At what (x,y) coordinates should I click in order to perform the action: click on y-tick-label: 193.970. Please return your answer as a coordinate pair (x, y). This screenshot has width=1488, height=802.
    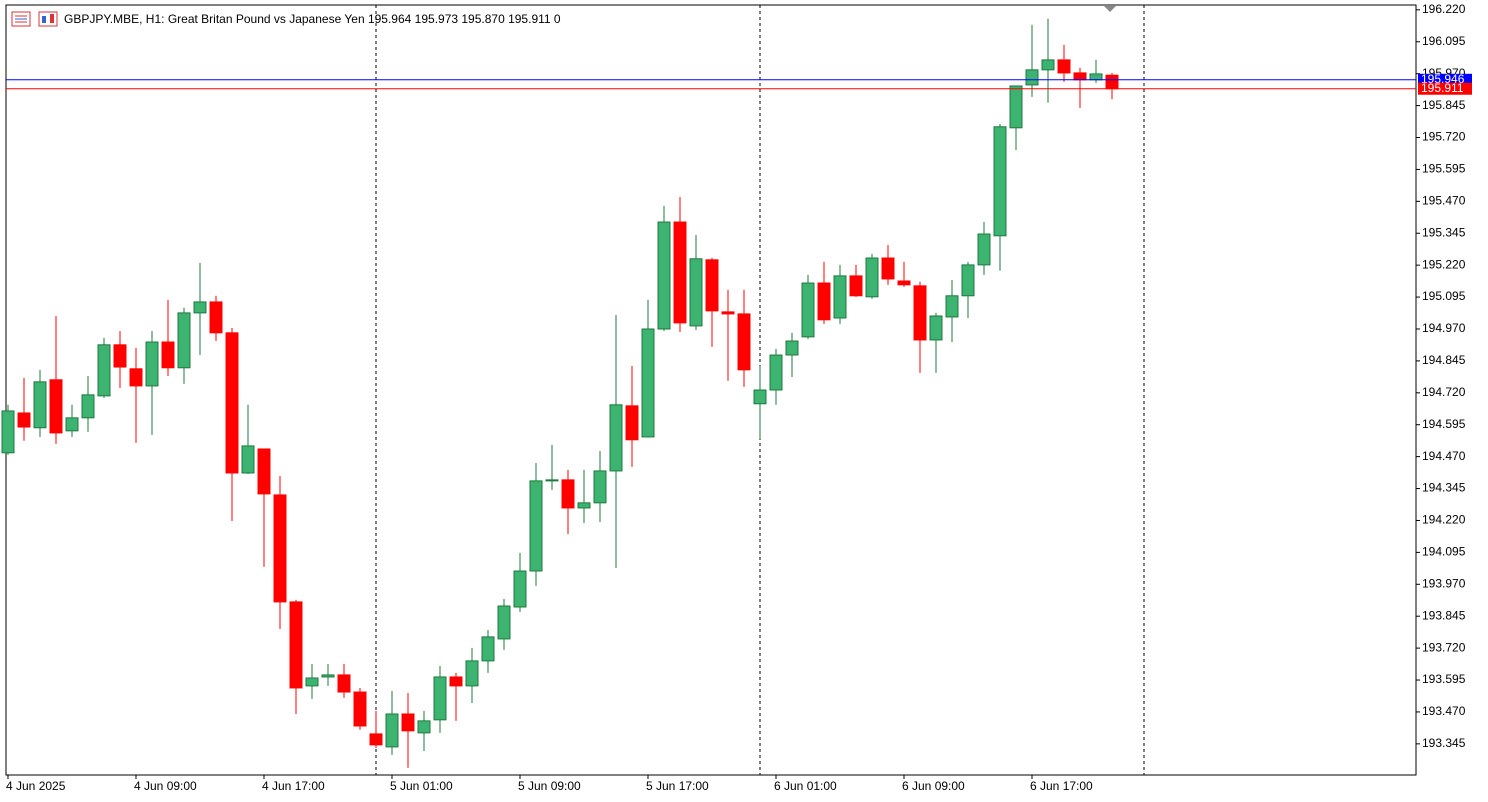
    Looking at the image, I should click on (1444, 583).